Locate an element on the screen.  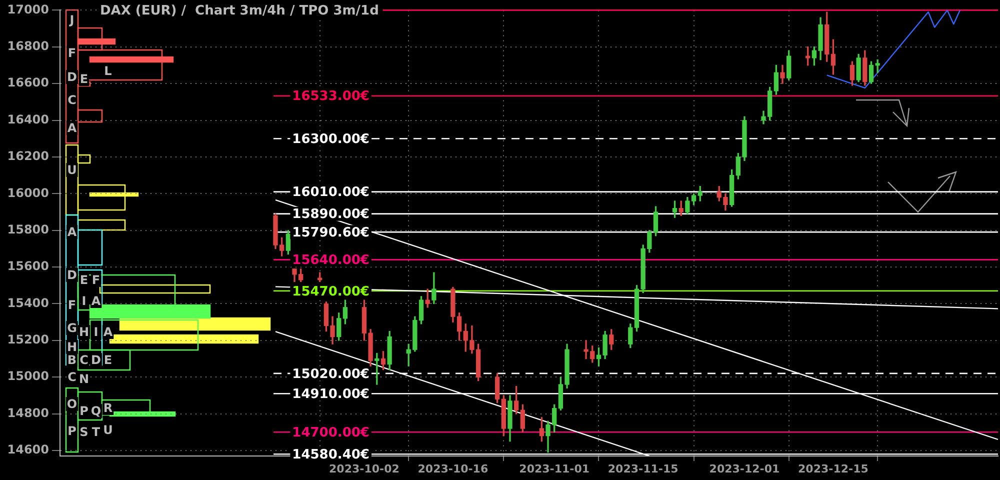
x-tick-label: 2023-12-01 is located at coordinates (744, 469).